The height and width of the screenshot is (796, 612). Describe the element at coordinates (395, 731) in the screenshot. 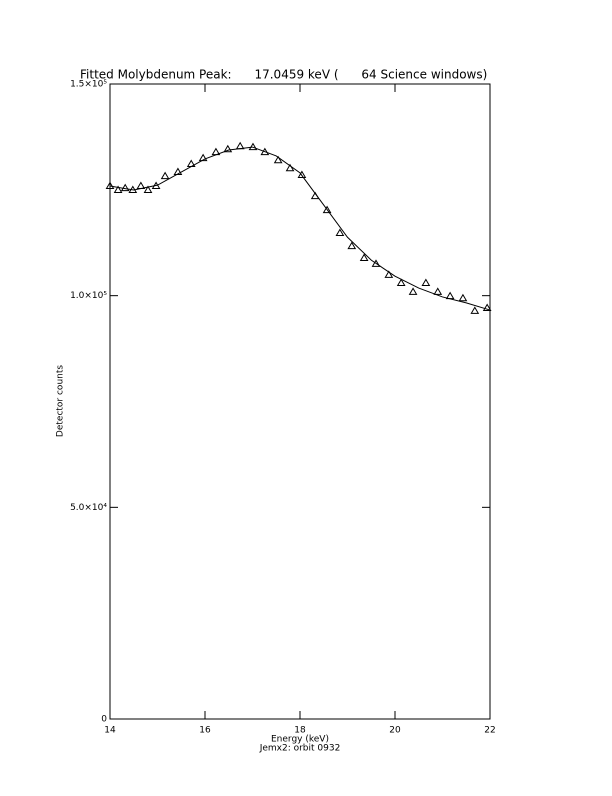

I see `x-tick-label: 20` at that location.